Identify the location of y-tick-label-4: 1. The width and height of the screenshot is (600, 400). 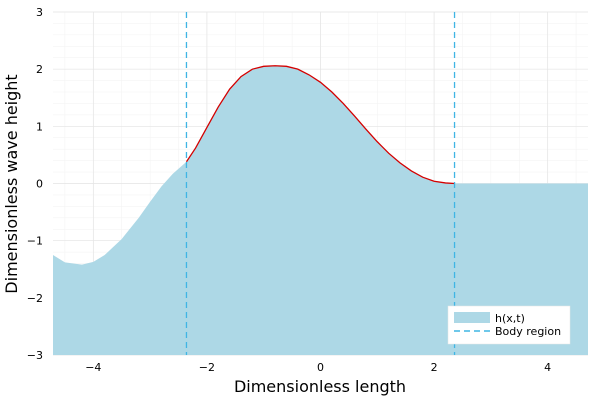
(39, 126).